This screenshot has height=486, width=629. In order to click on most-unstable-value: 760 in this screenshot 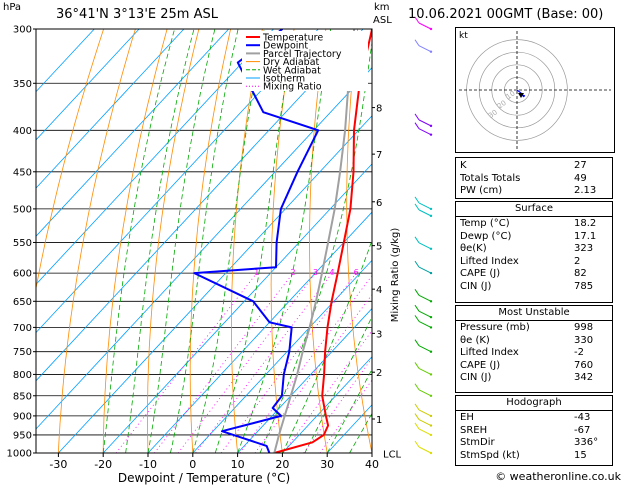, I will do `click(584, 365)`.